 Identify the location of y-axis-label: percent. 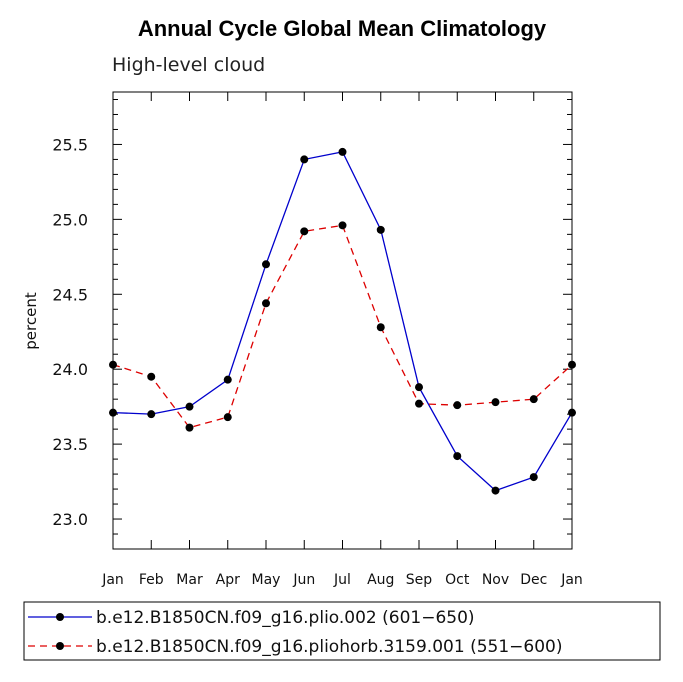
(31, 321).